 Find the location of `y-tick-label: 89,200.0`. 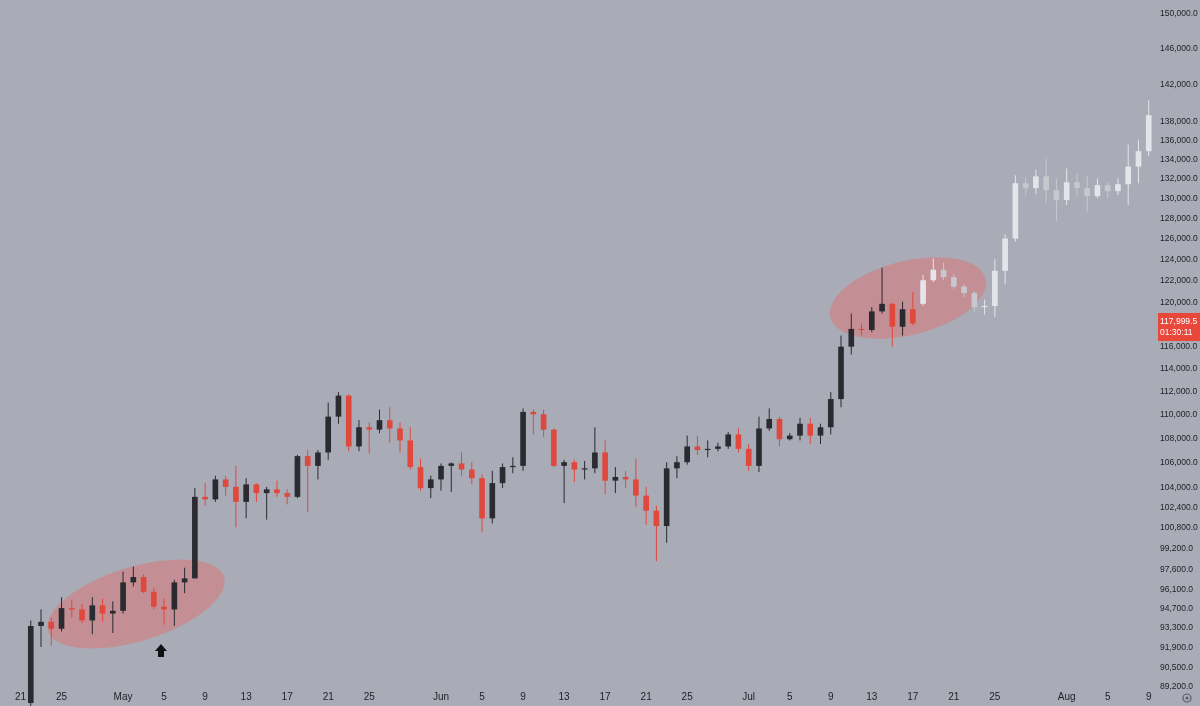

y-tick-label: 89,200.0 is located at coordinates (1177, 685).